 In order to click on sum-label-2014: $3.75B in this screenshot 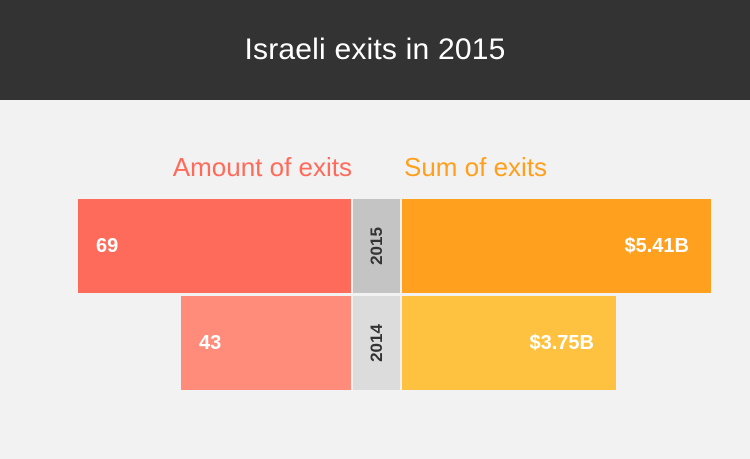, I will do `click(562, 342)`.